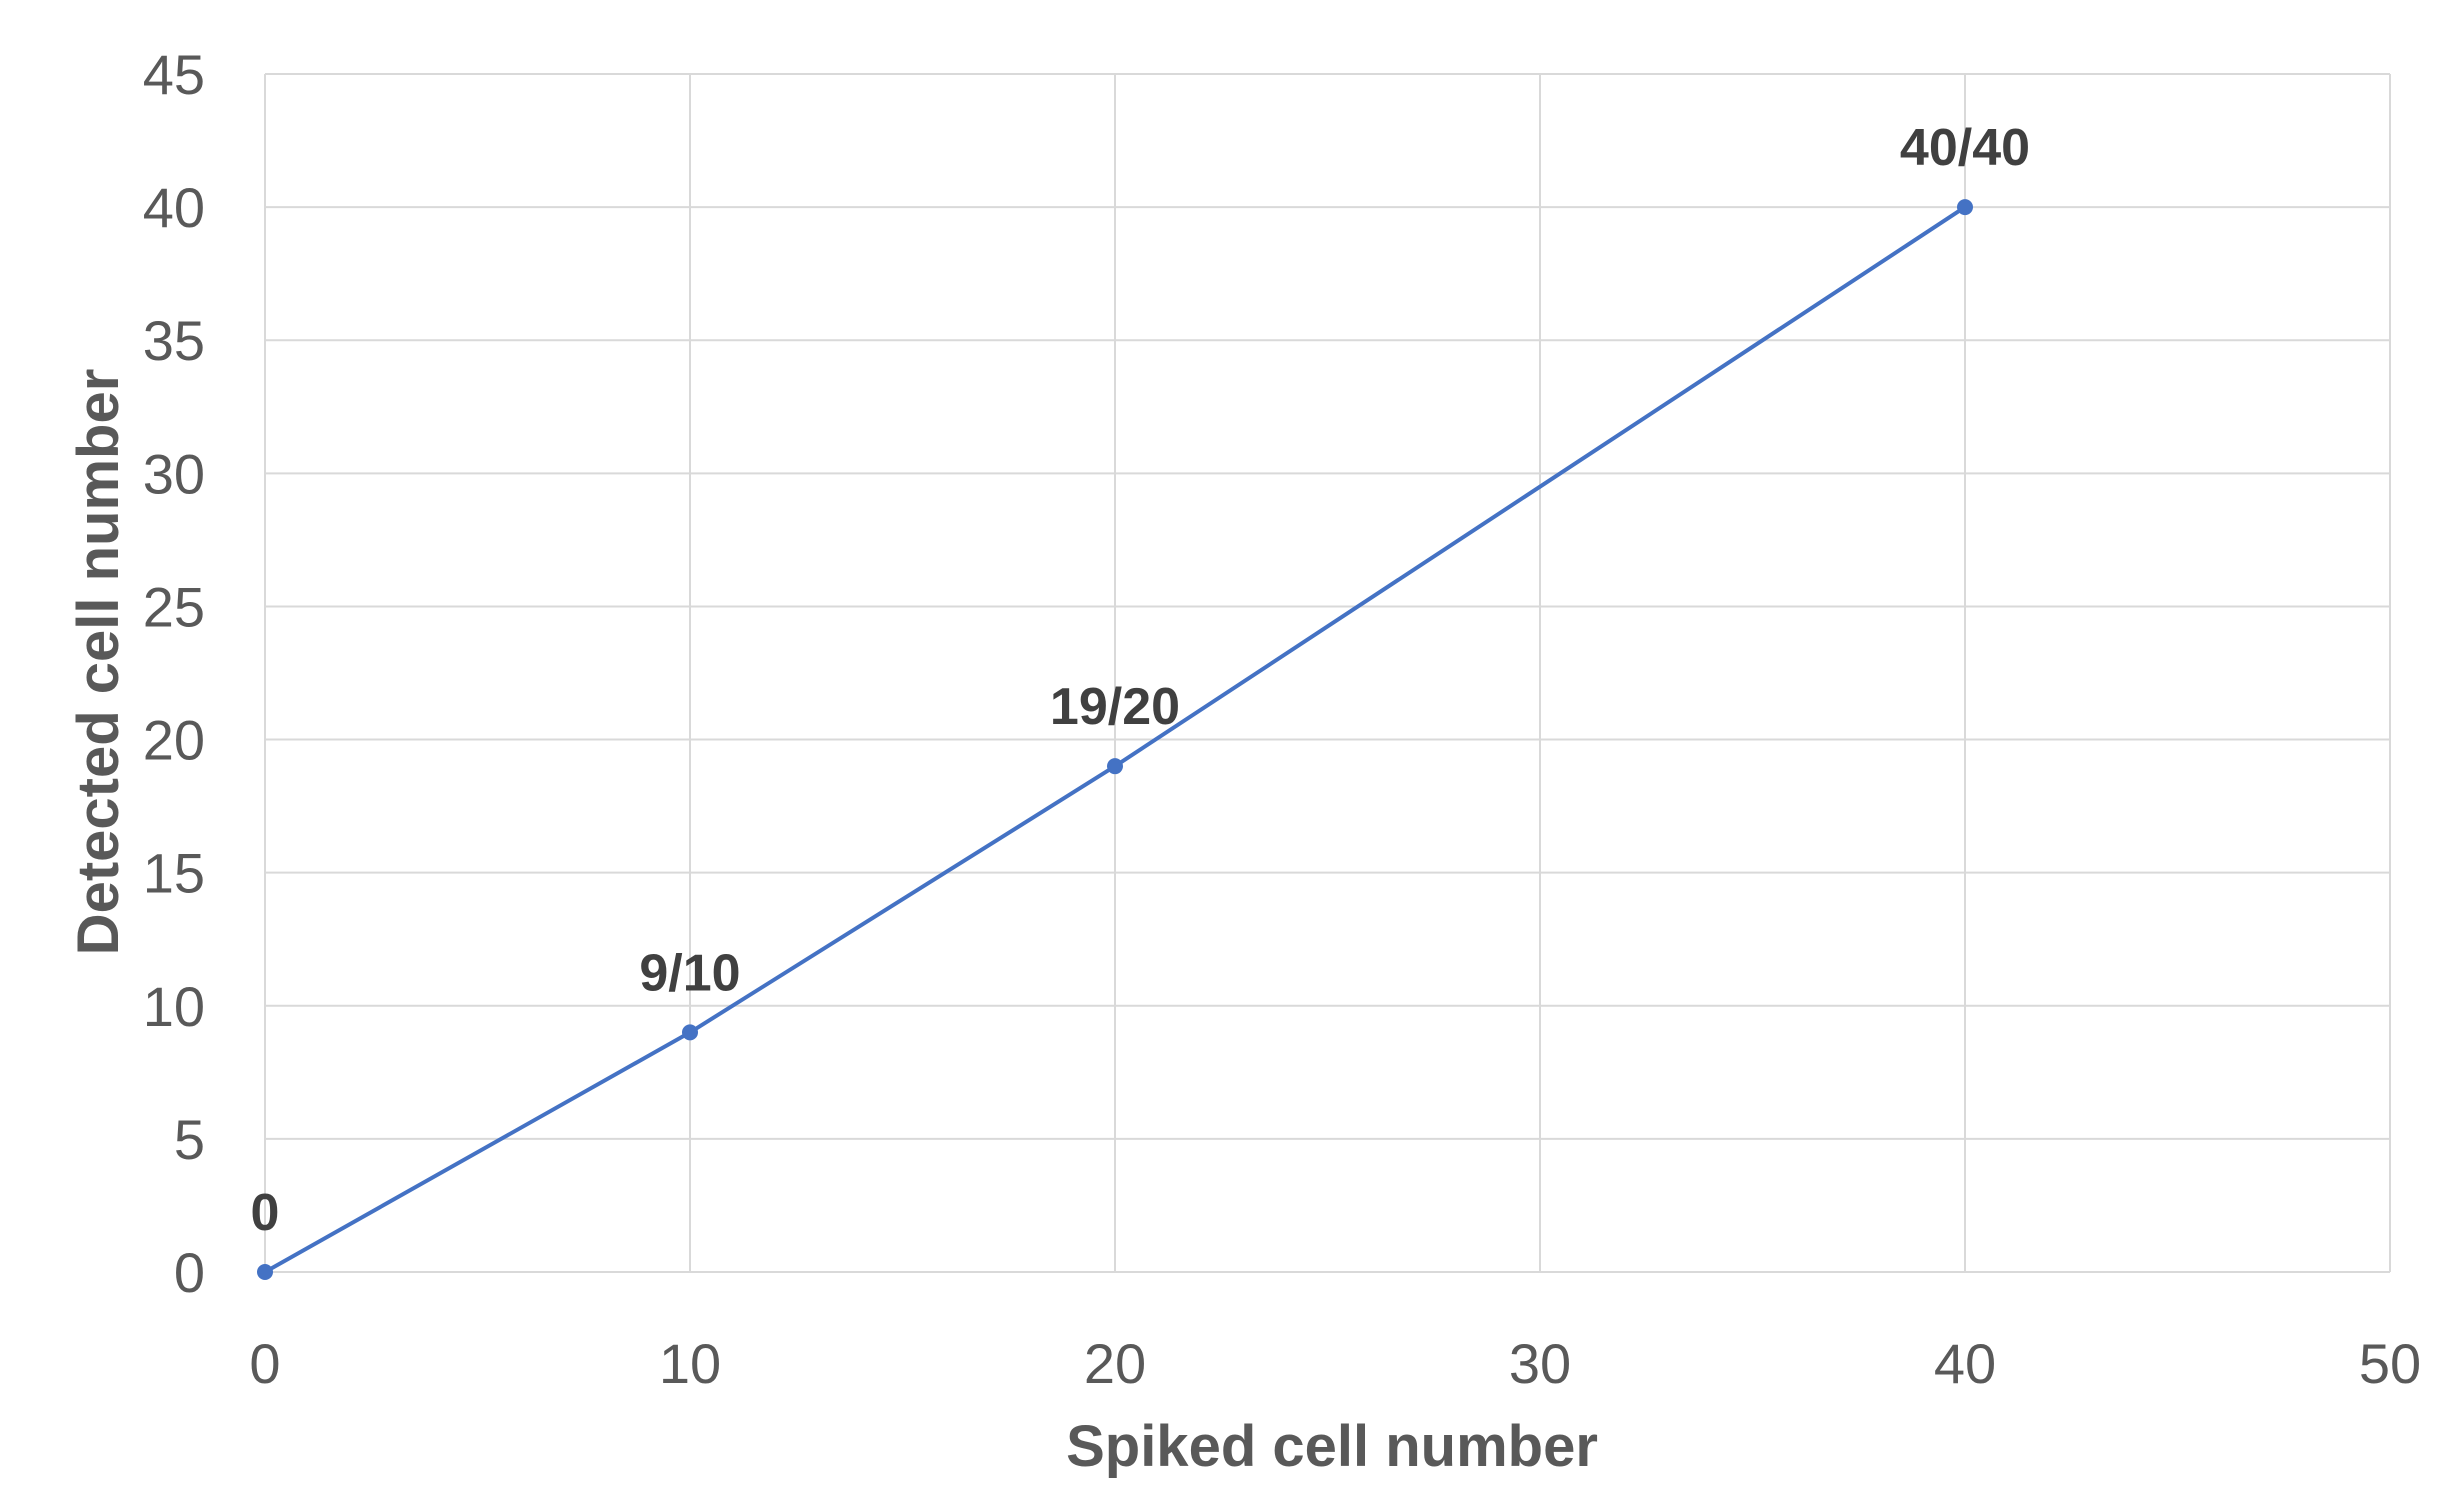 The height and width of the screenshot is (1512, 2456). What do you see at coordinates (1332, 1446) in the screenshot?
I see `x-axis-title: Spiked cell number` at bounding box center [1332, 1446].